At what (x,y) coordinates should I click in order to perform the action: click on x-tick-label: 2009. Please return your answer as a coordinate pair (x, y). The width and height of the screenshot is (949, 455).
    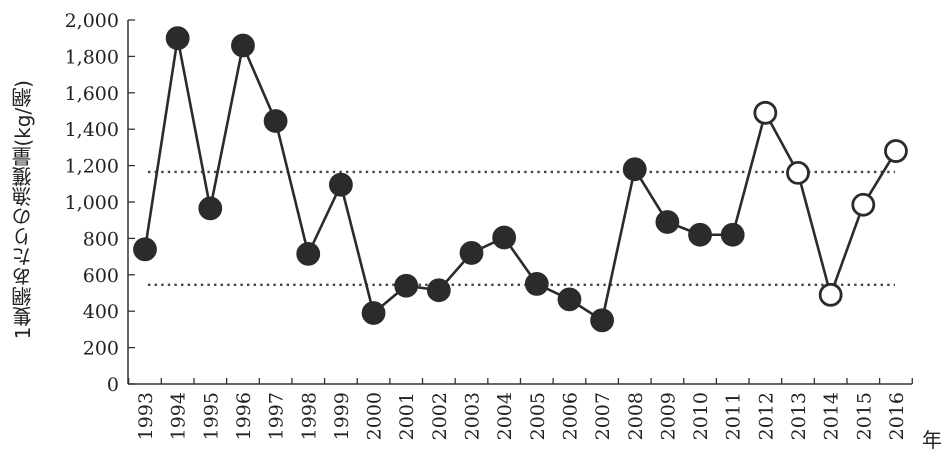
    Looking at the image, I should click on (668, 416).